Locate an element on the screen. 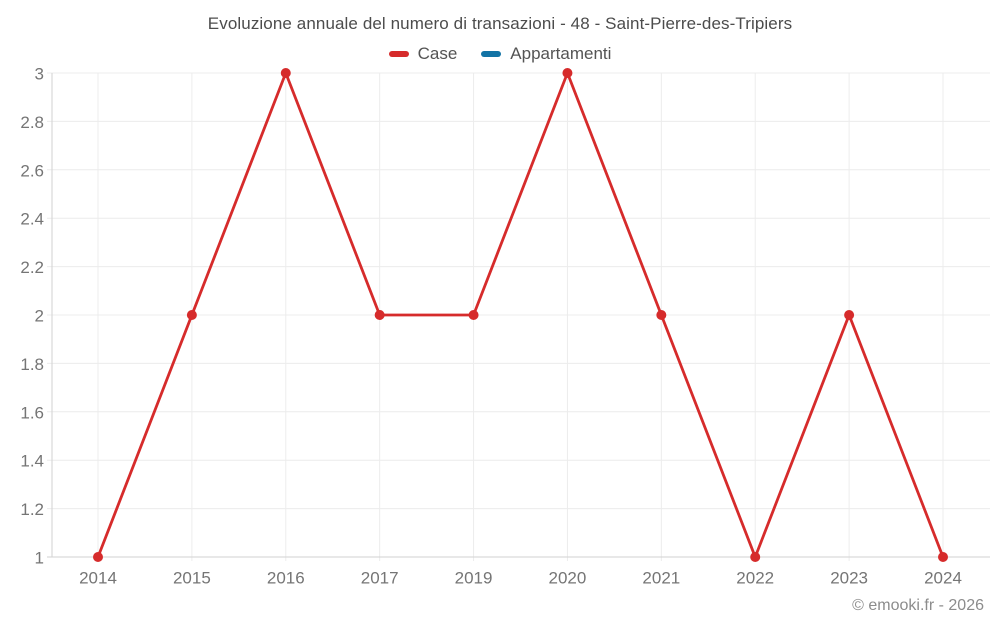 The width and height of the screenshot is (1000, 625). legend-label-appartamenti: Appartamenti is located at coordinates (561, 53).